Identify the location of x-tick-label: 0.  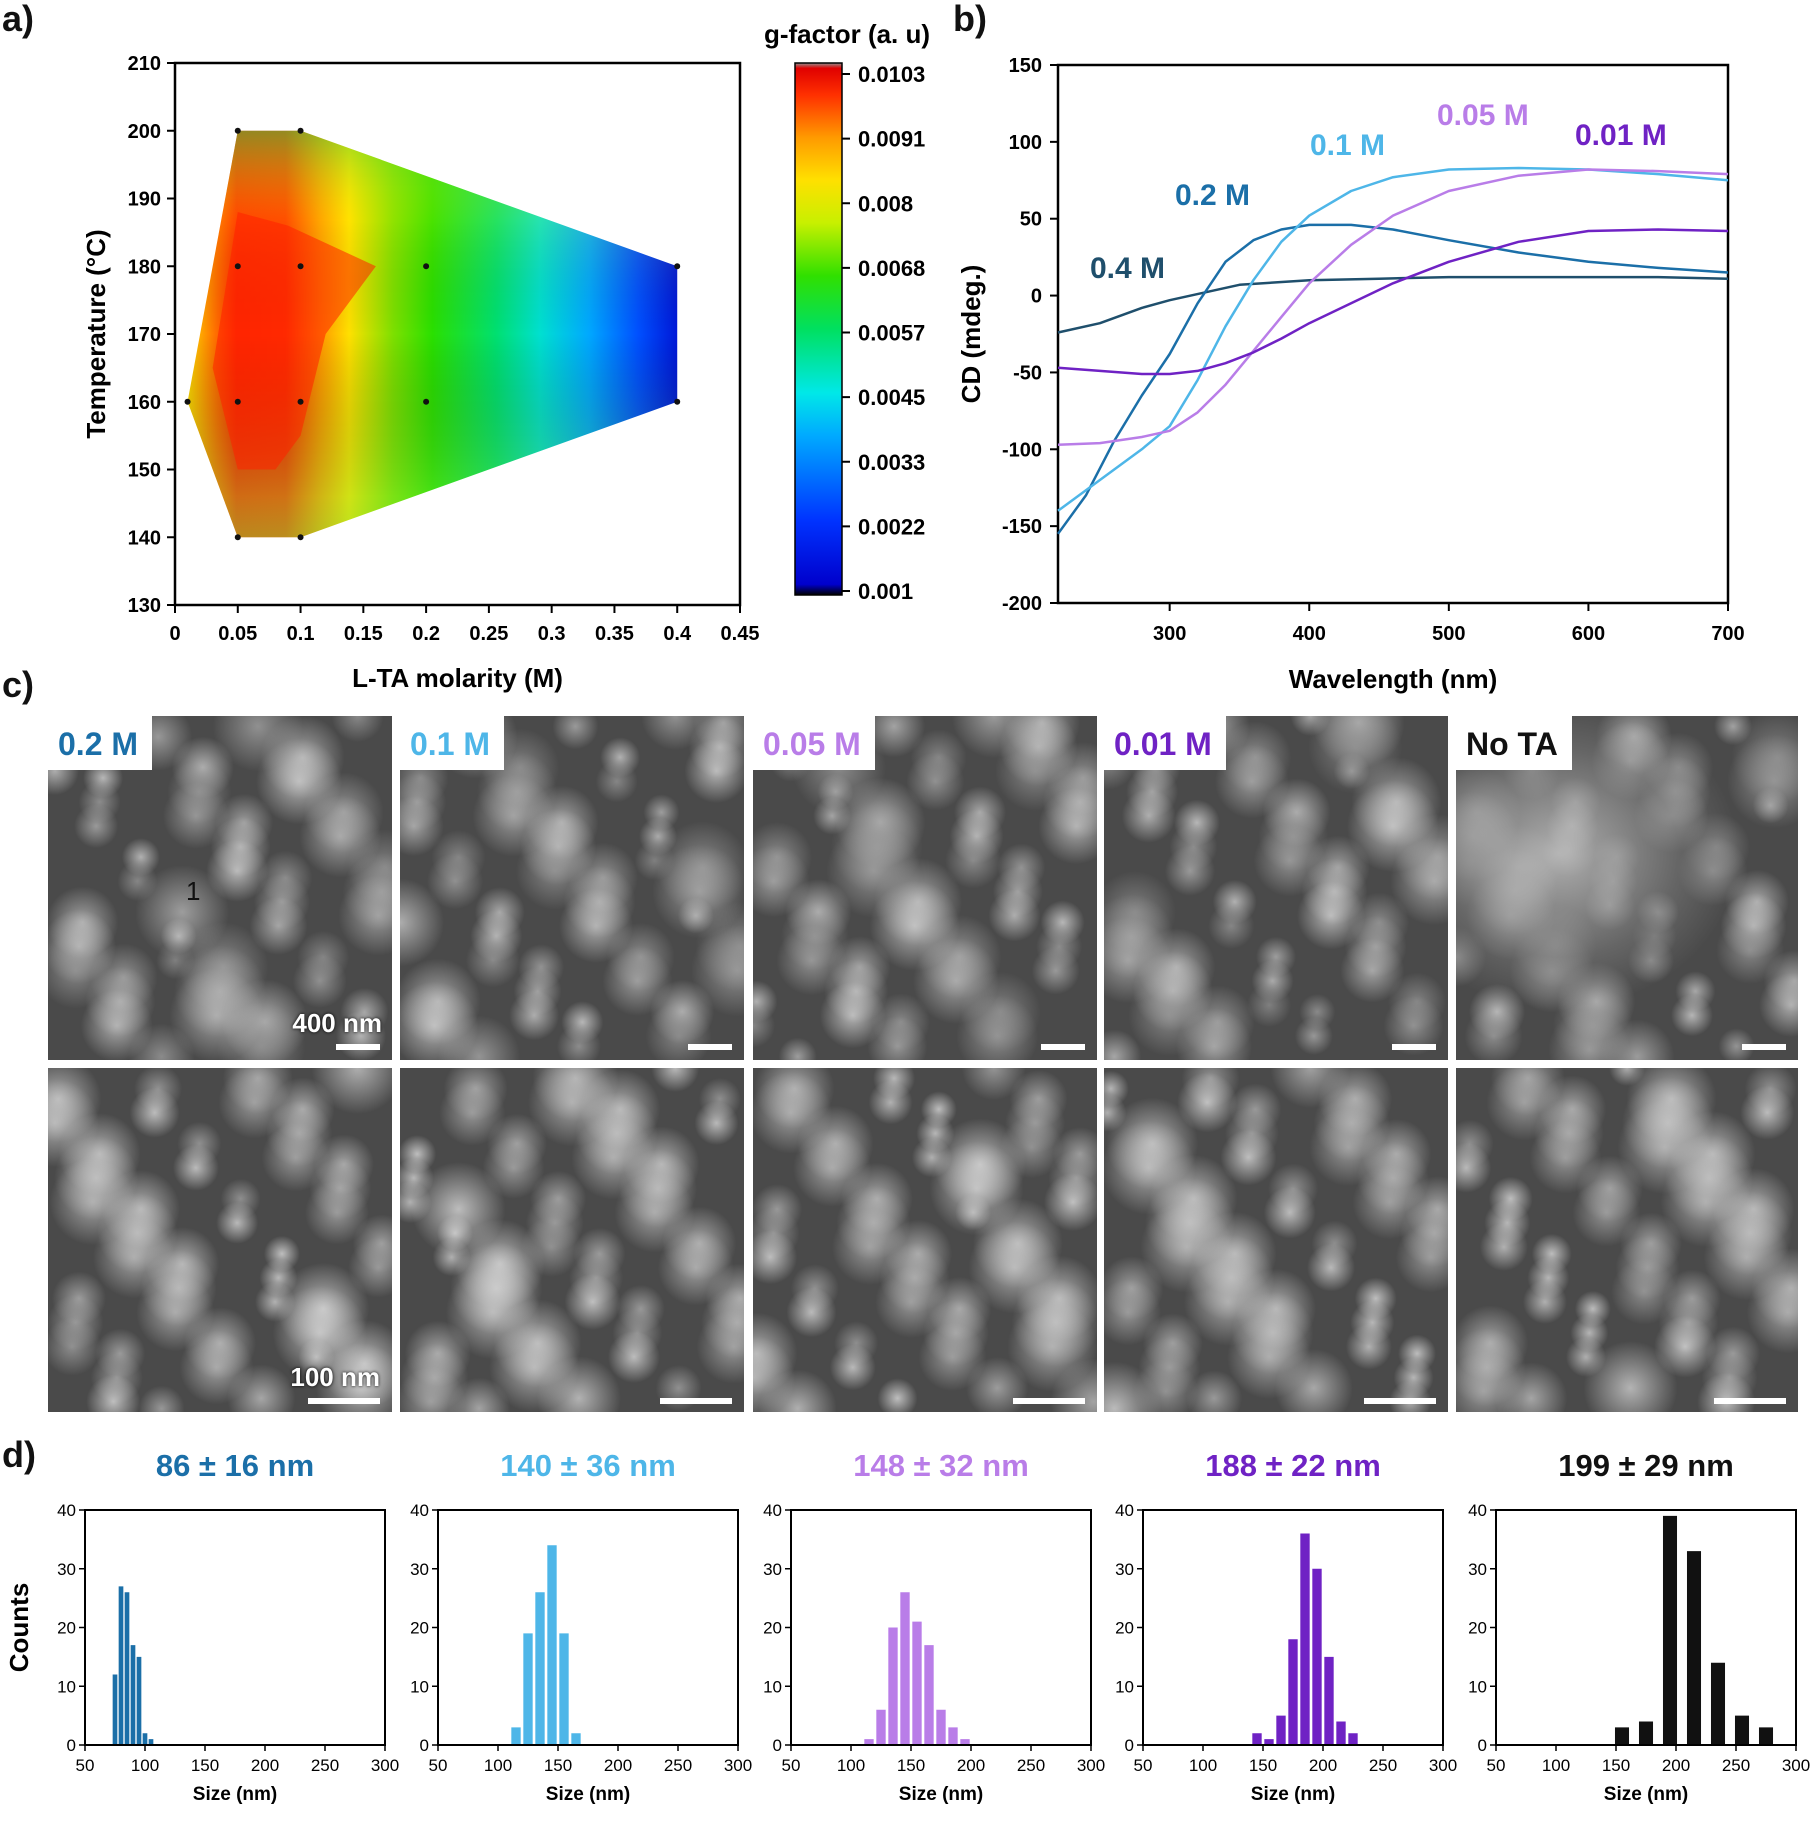
(174, 634).